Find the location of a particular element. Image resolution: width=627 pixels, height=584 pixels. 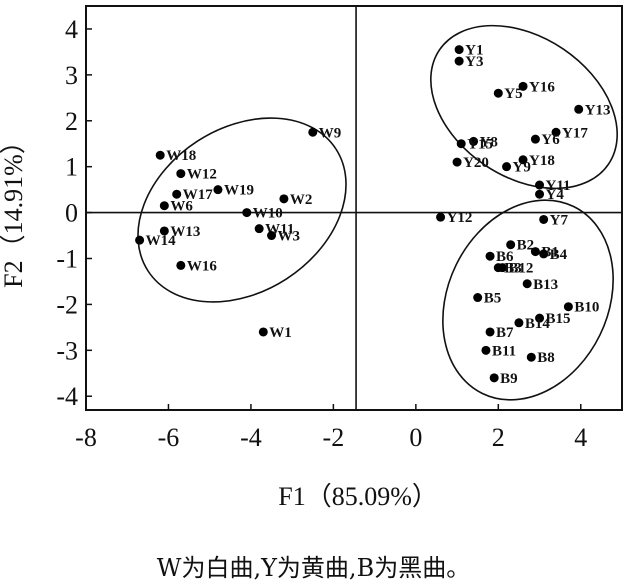

point-label-y17: Y17 is located at coordinates (575, 133).